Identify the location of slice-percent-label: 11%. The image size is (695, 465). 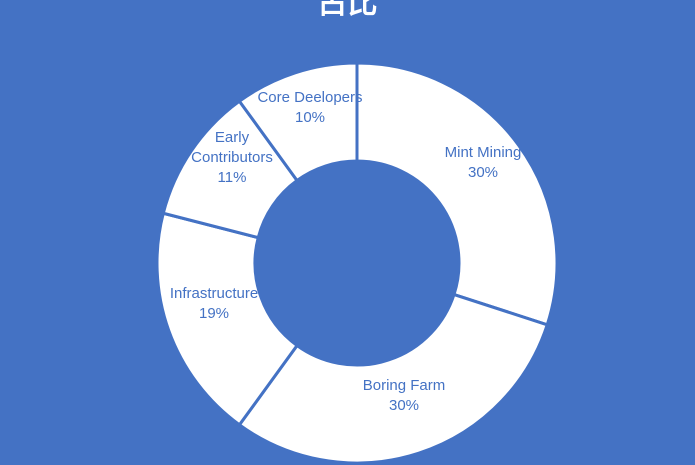
(232, 177).